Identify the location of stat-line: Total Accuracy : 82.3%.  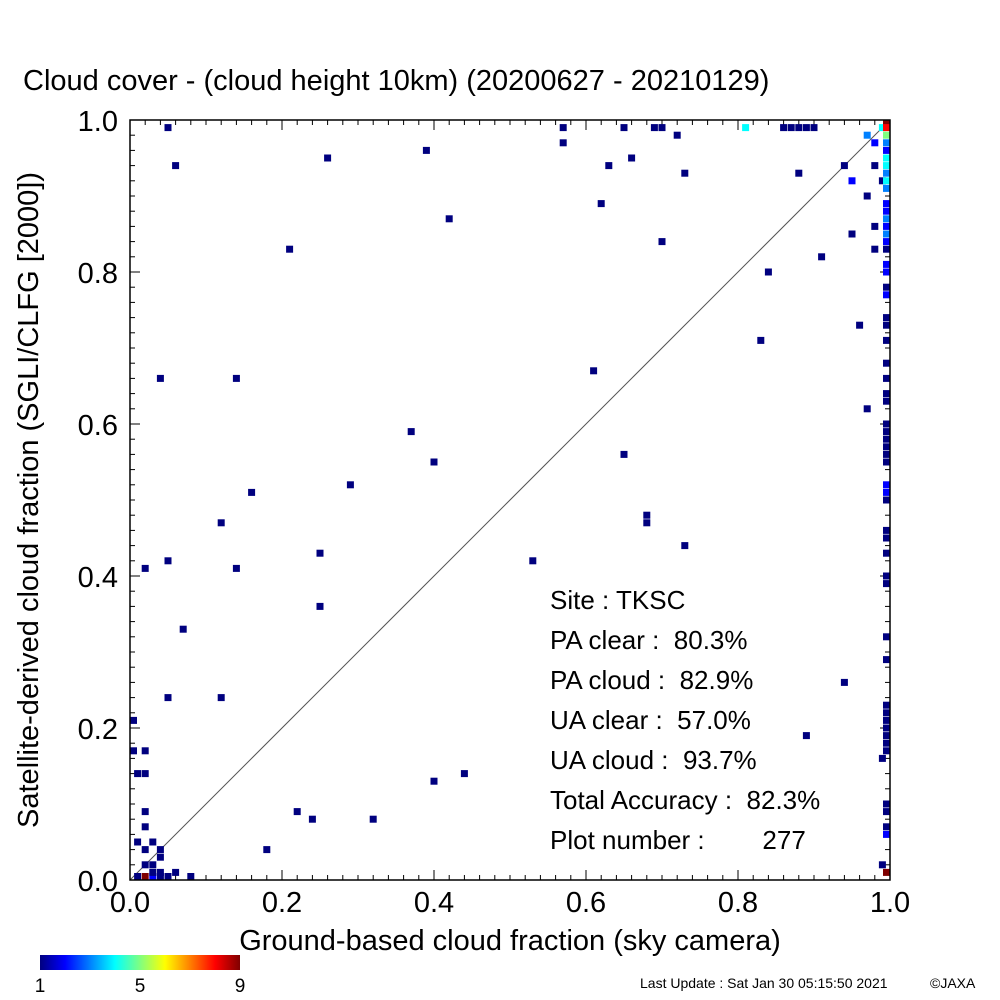
(685, 800).